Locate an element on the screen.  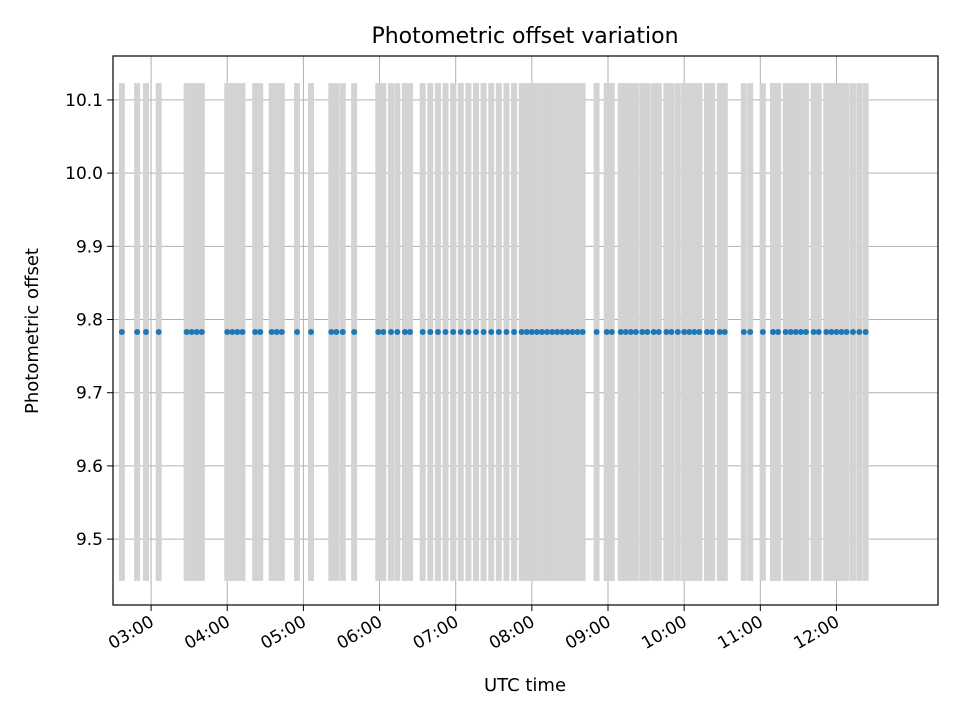
x-tick-label: 05:00 is located at coordinates (283, 633).